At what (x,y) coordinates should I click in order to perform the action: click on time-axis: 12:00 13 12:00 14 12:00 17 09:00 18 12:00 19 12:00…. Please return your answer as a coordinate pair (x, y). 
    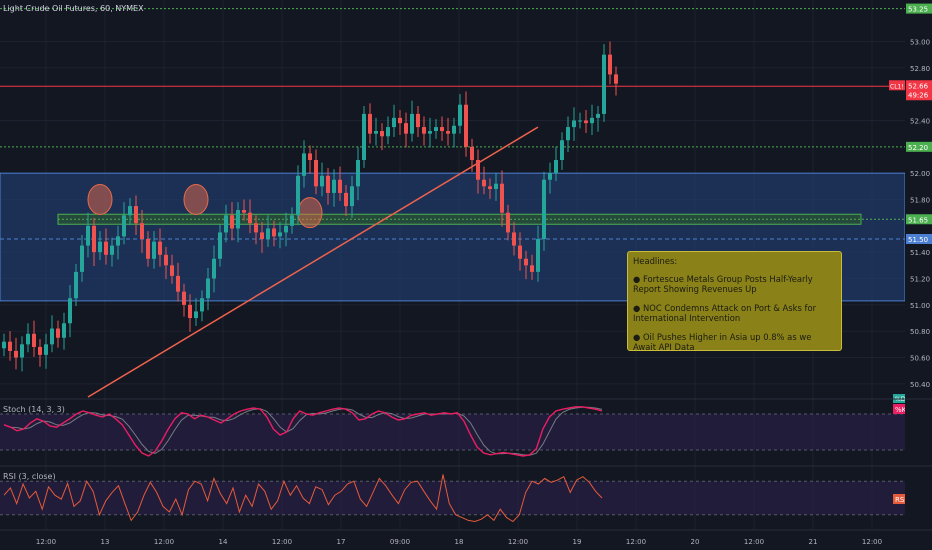
    Looking at the image, I should click on (459, 542).